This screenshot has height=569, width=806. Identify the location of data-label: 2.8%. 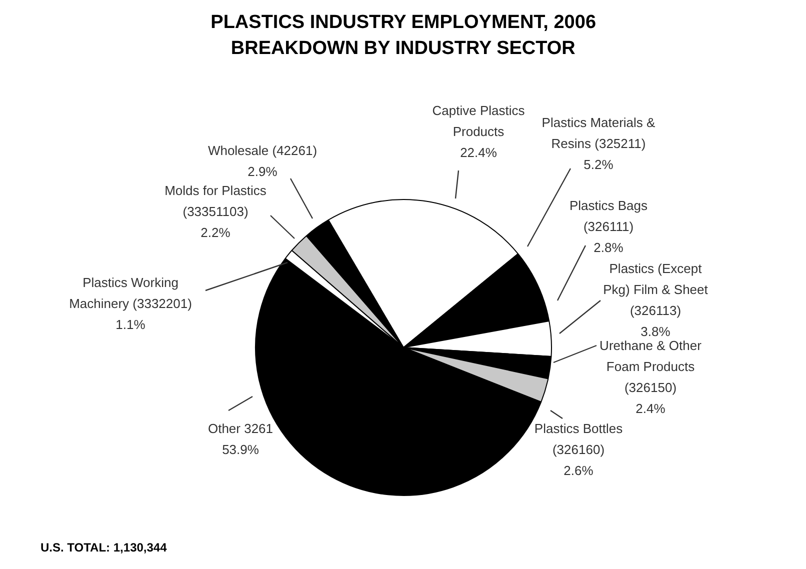
(609, 247).